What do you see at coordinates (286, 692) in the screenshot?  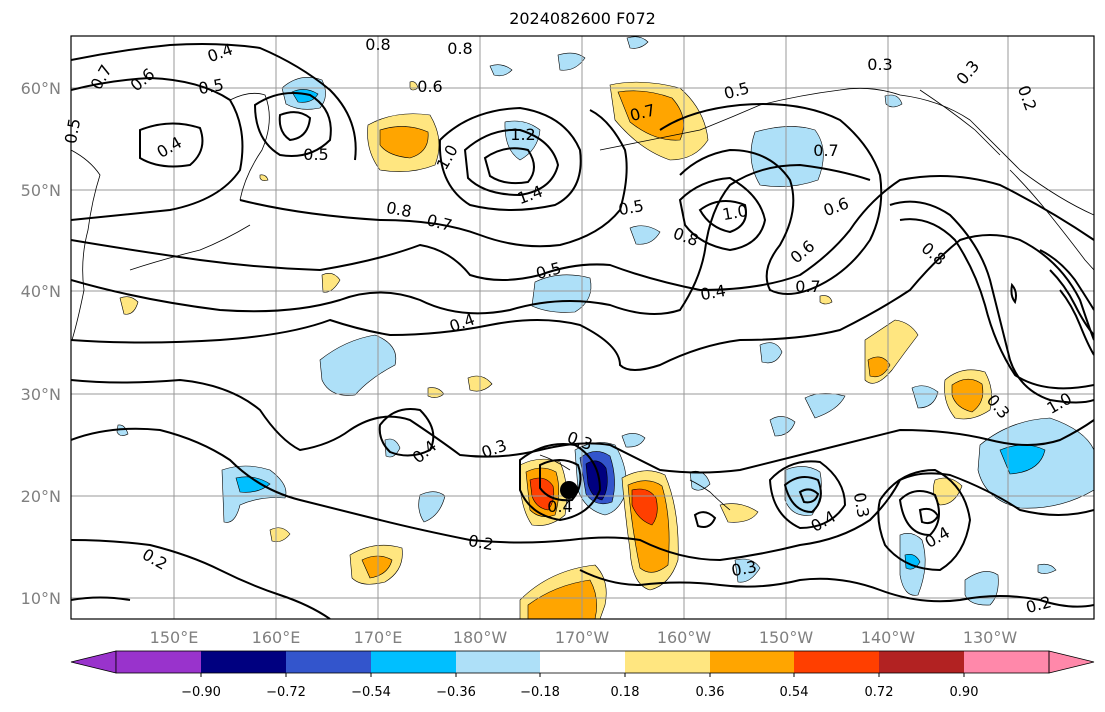 I see `colorbar-tick: −0.72` at bounding box center [286, 692].